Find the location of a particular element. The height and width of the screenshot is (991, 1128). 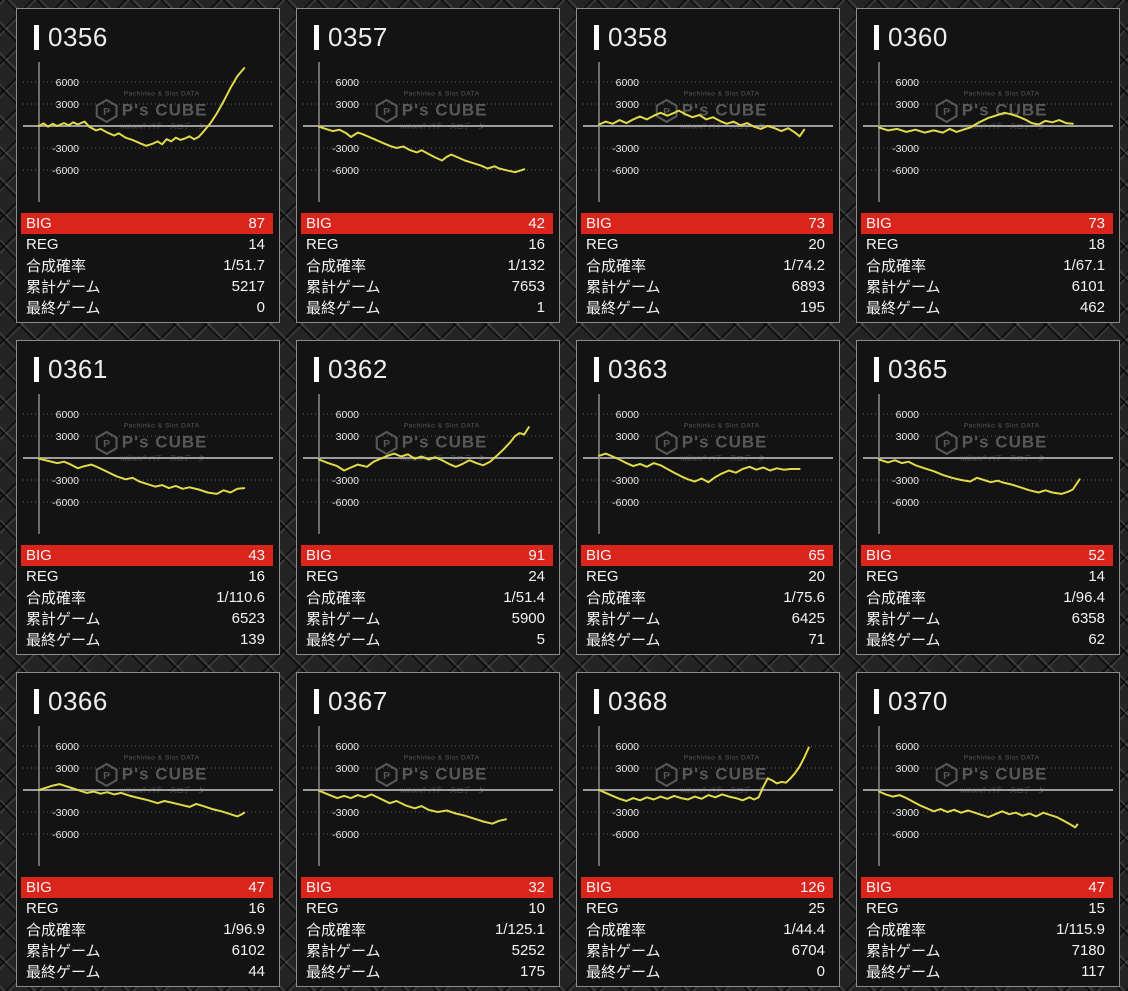

machine-number: 0361 is located at coordinates (78, 368).